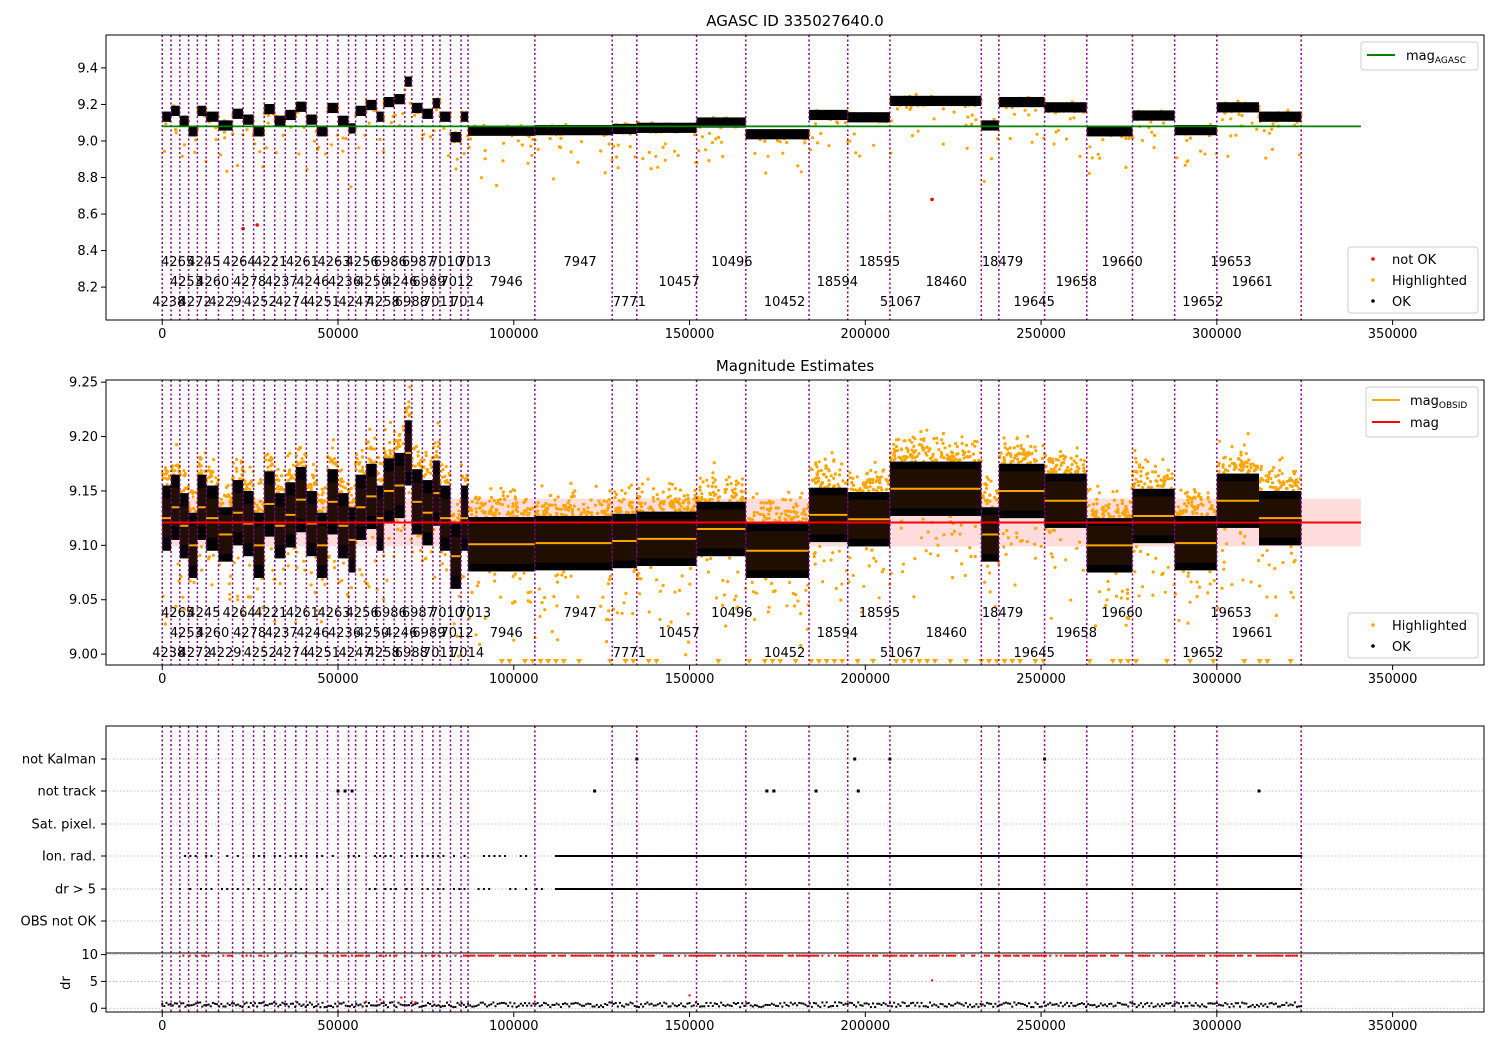 The width and height of the screenshot is (1500, 1050). Describe the element at coordinates (795, 21) in the screenshot. I see `agasc-panel-title: AGASC ID 335027640.0` at that location.